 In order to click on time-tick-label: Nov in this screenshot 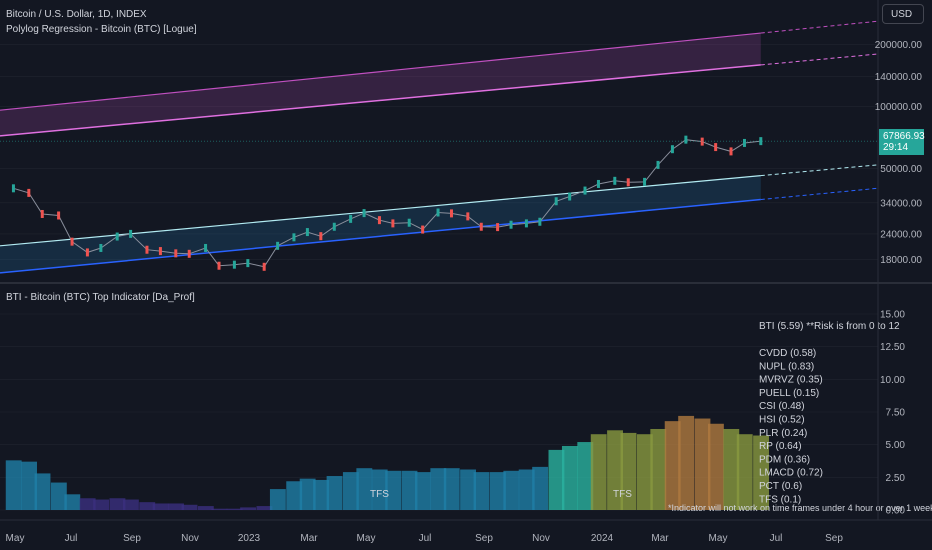, I will do `click(541, 538)`.